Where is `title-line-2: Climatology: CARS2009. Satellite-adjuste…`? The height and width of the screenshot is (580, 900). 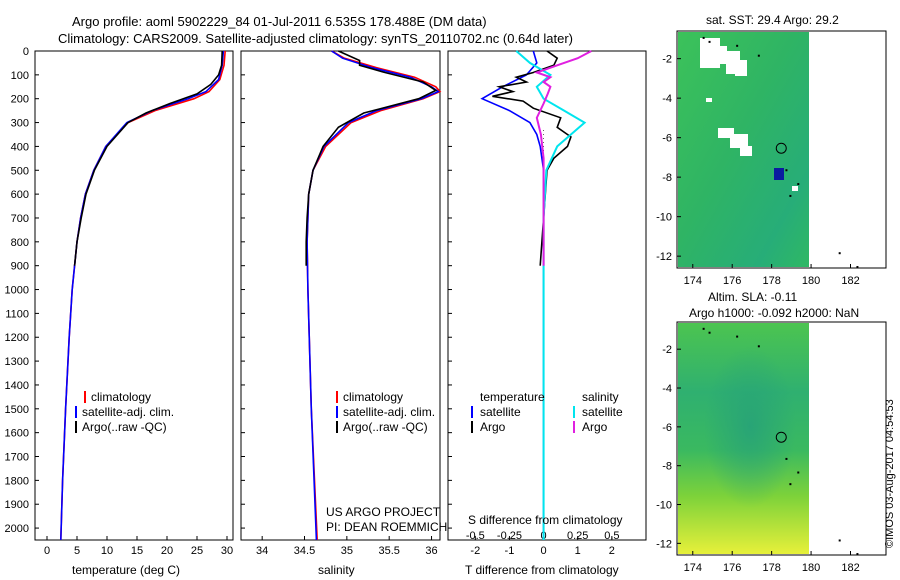
title-line-2: Climatology: CARS2009. Satellite-adjuste… is located at coordinates (315, 38).